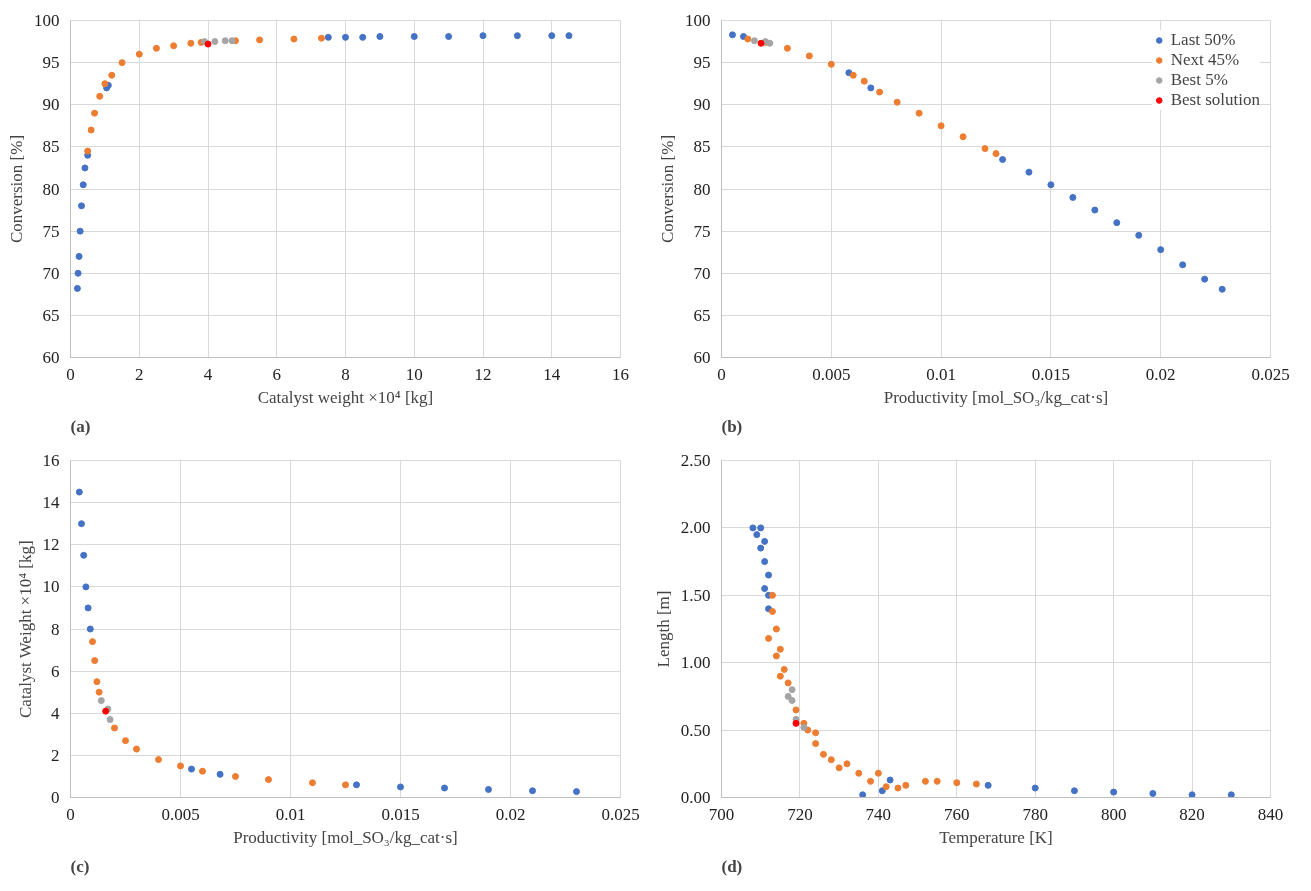 The width and height of the screenshot is (1311, 891). What do you see at coordinates (695, 595) in the screenshot?
I see `y-tick-label: 1.50` at bounding box center [695, 595].